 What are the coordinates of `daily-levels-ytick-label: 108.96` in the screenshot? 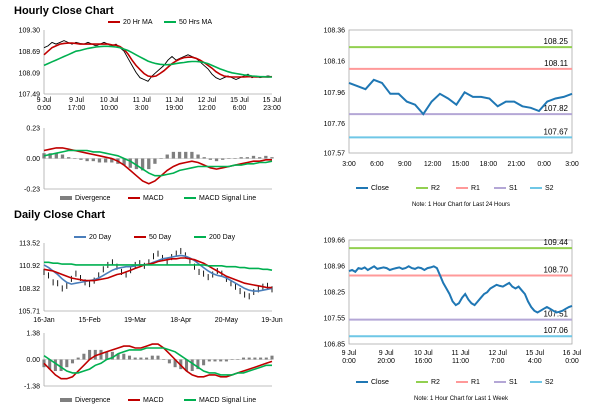 It's located at (335, 266).